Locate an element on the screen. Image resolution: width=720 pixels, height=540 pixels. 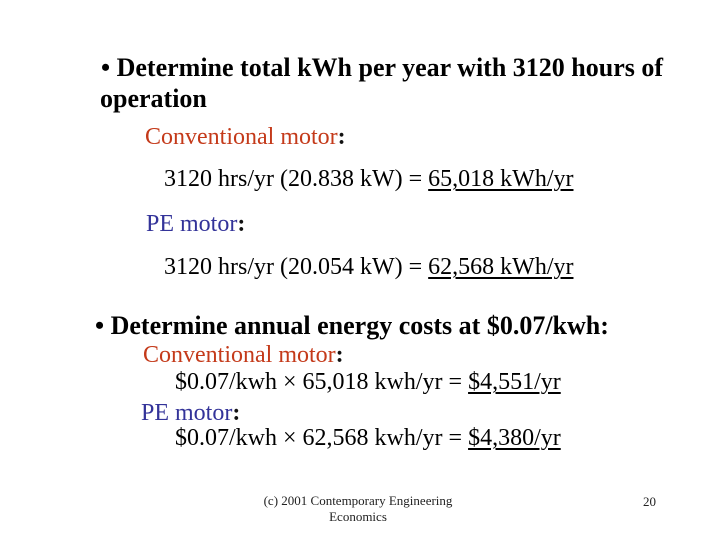
footer-line1: (c) 2001 Contemporary Engineering is located at coordinates (358, 500).